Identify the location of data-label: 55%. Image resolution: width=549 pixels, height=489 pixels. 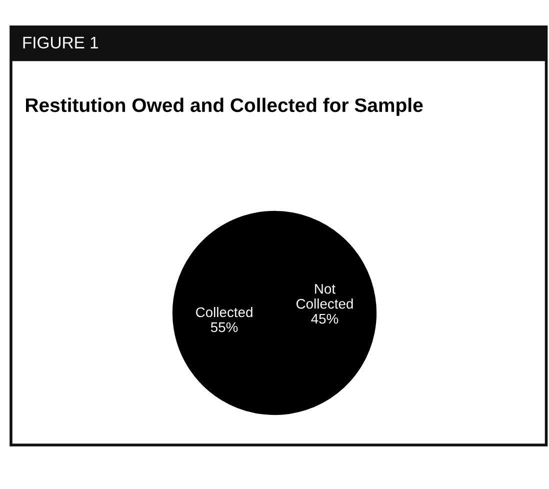
(224, 327).